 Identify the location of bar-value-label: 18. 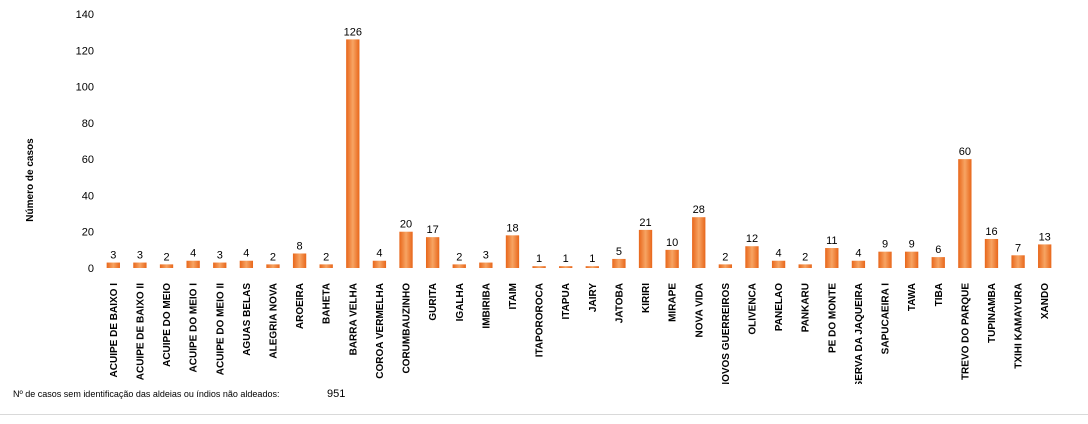
(512, 228).